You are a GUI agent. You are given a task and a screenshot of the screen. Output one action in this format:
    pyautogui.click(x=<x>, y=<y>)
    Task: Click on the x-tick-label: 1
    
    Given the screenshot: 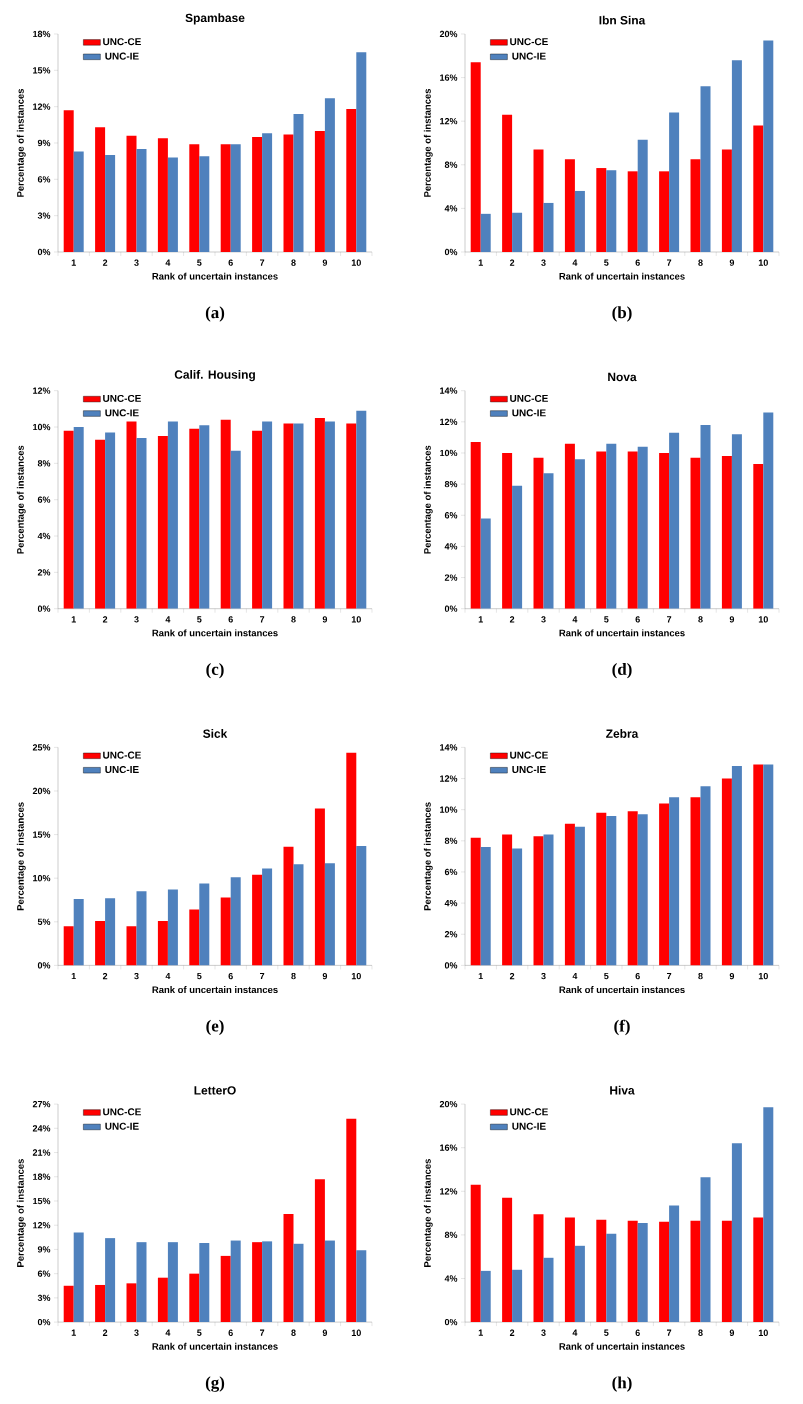 What is the action you would take?
    pyautogui.click(x=73, y=976)
    